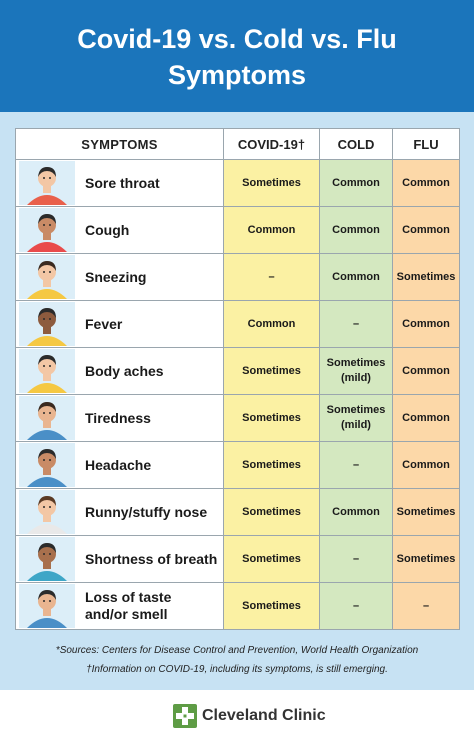 The image size is (474, 750). I want to click on symptom-cell: Tiredness, so click(119, 418).